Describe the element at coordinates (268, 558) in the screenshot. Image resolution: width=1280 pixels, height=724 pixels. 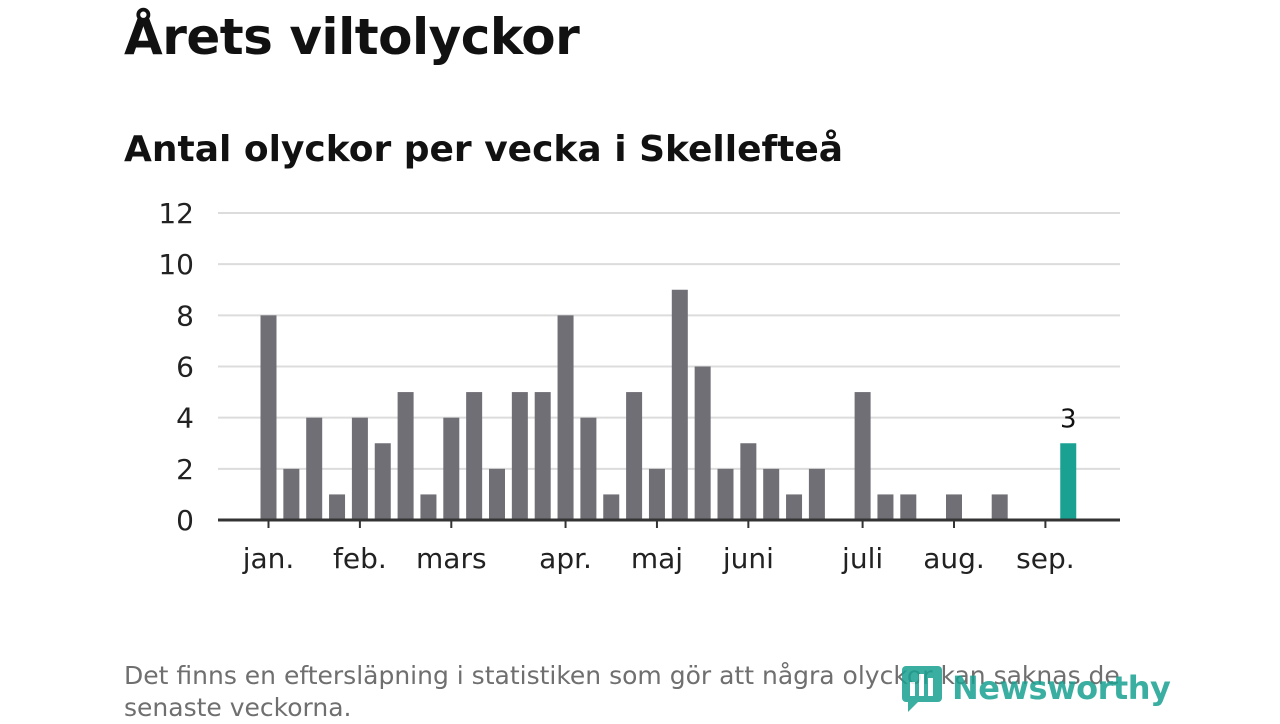
I see `x-tick-label: jan.` at that location.